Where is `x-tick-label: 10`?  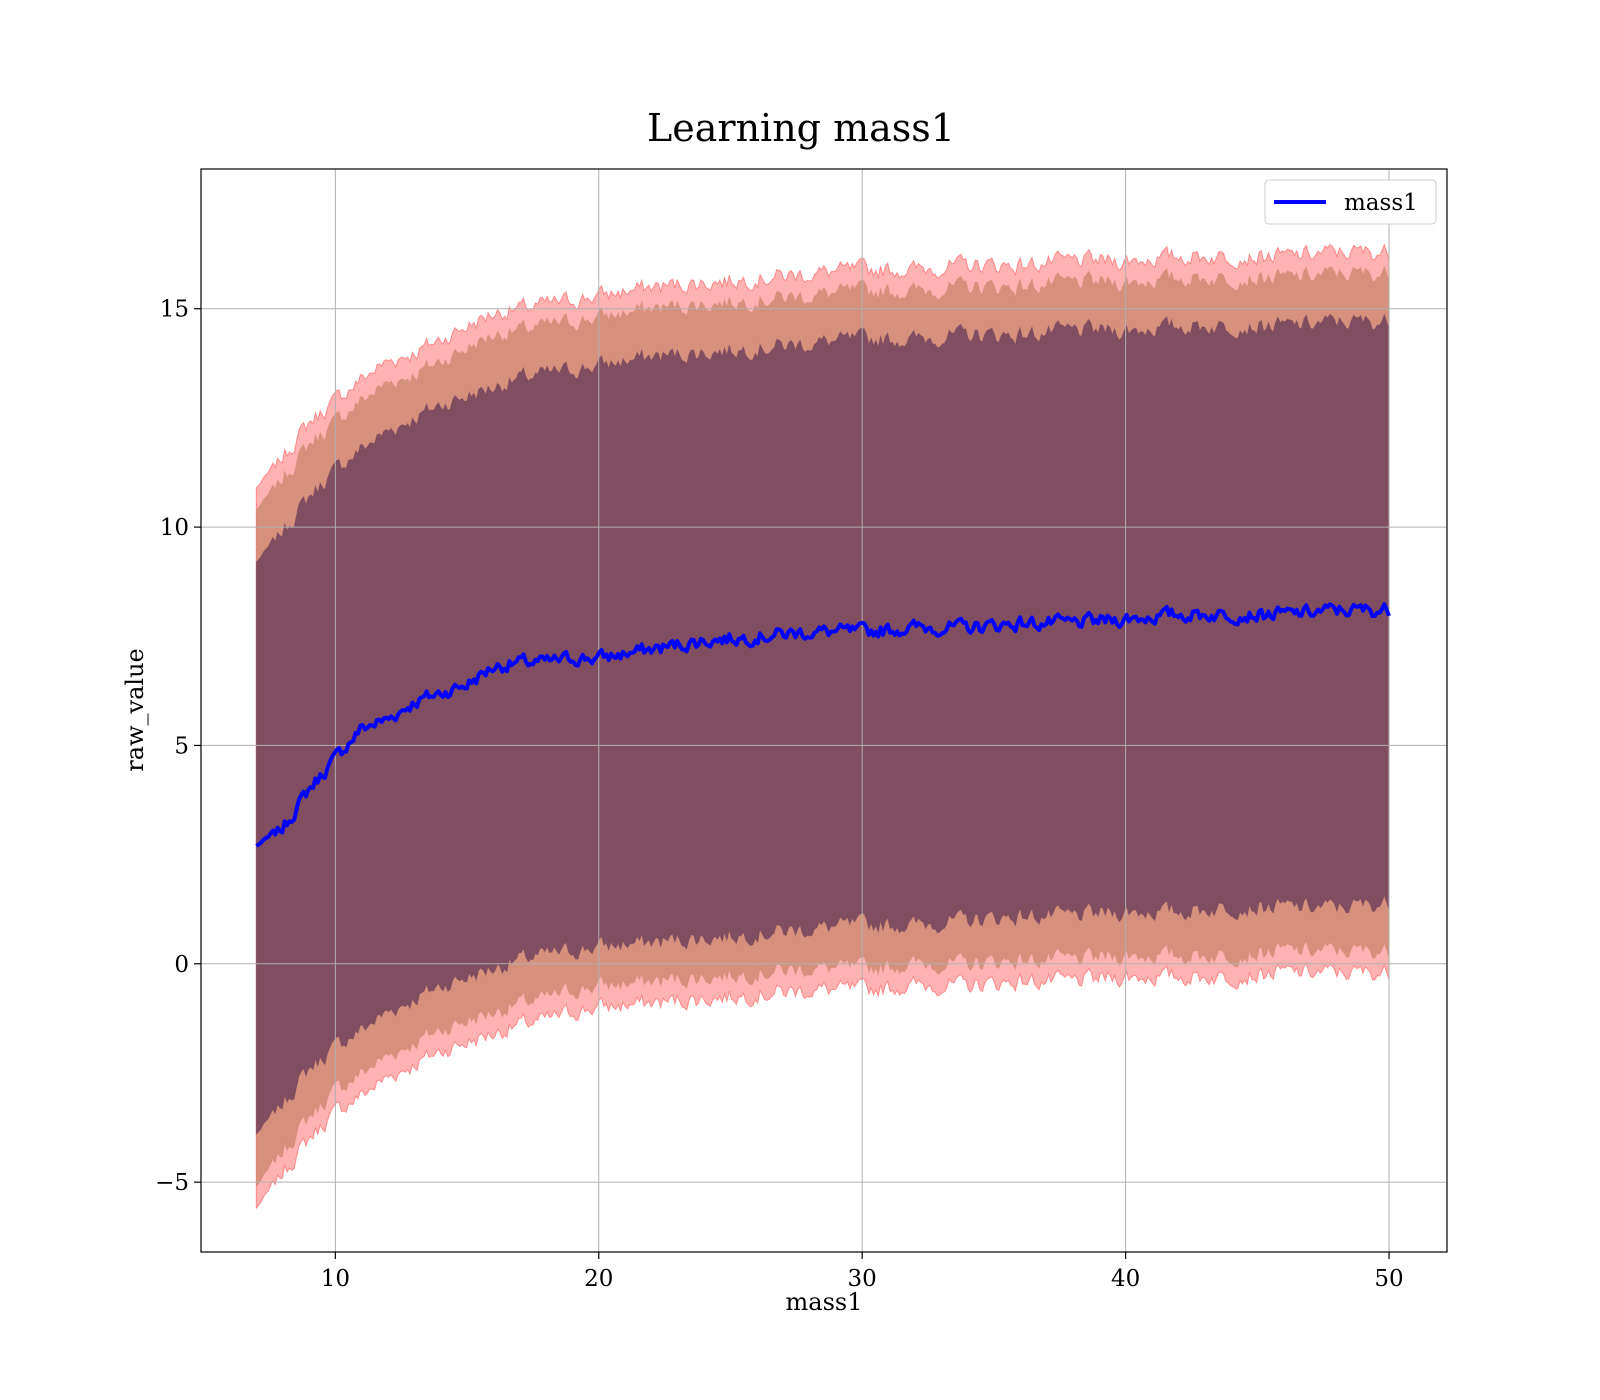 x-tick-label: 10 is located at coordinates (335, 1279).